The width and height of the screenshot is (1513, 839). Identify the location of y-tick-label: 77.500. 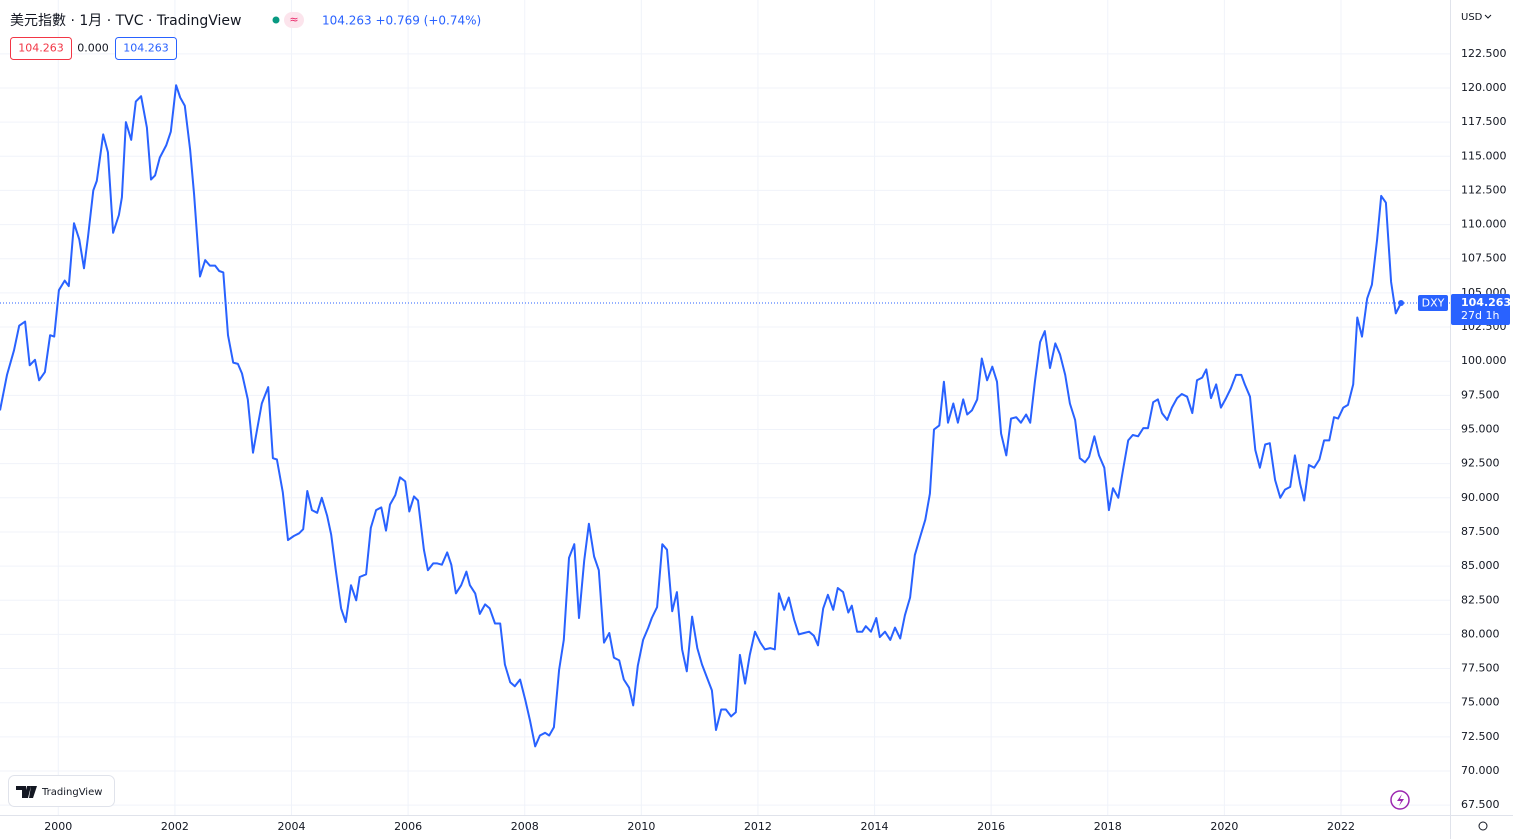
(1480, 668).